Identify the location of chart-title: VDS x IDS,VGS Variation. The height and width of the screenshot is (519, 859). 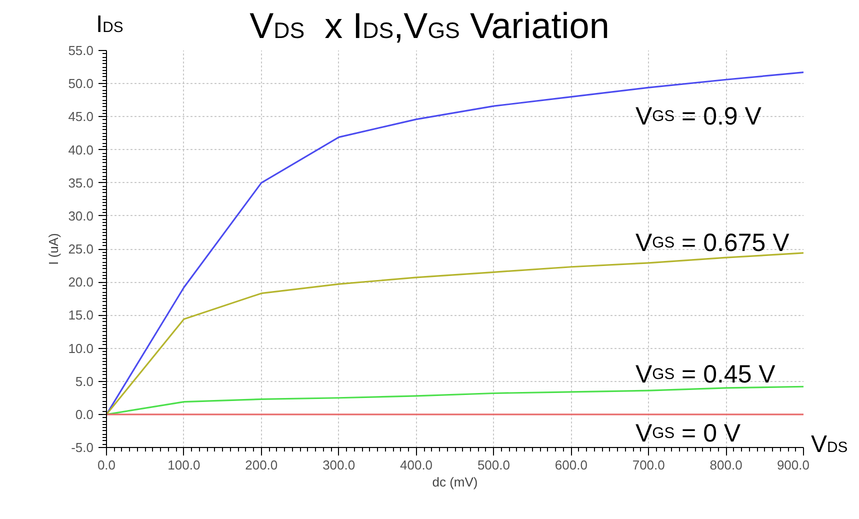
(430, 25).